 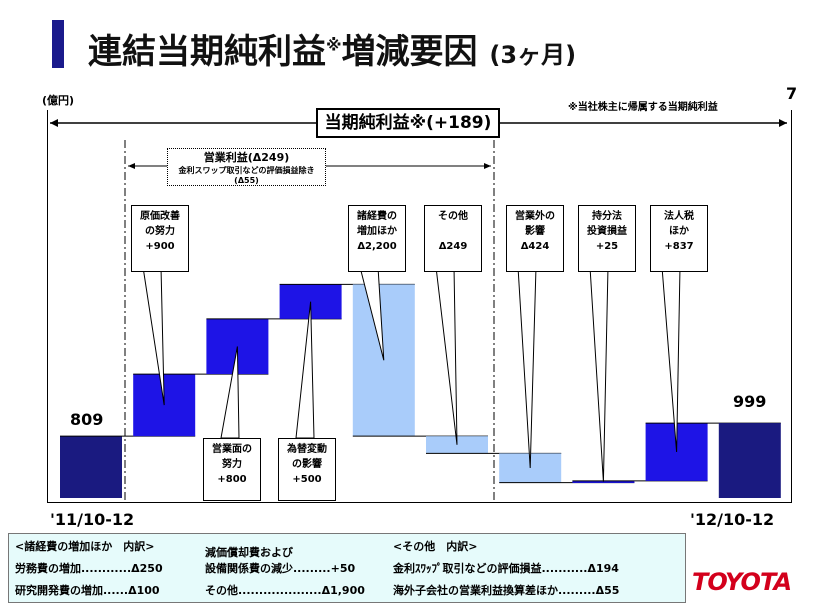 What do you see at coordinates (679, 216) in the screenshot?
I see `callout-text: 法人税` at bounding box center [679, 216].